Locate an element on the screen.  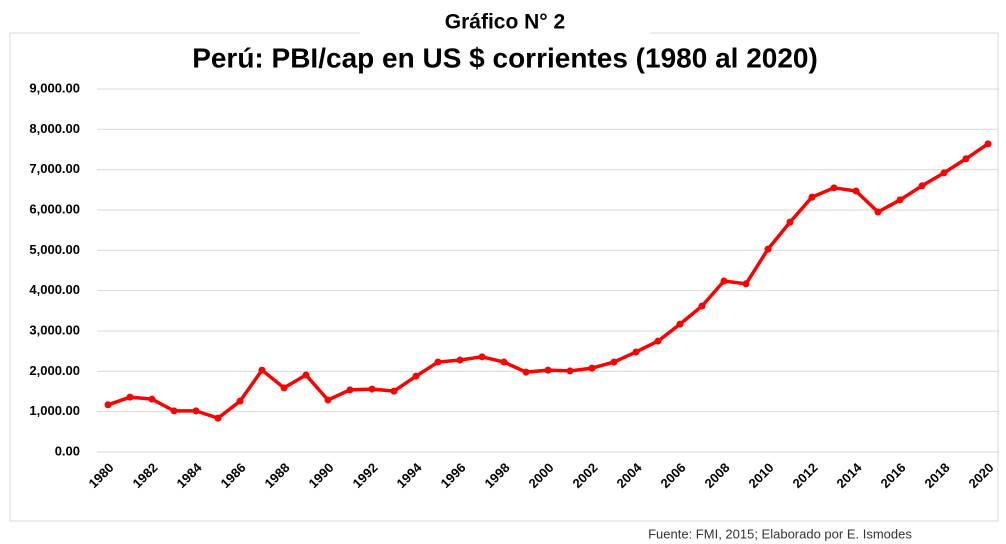
x-tick-label: 1996 is located at coordinates (452, 475).